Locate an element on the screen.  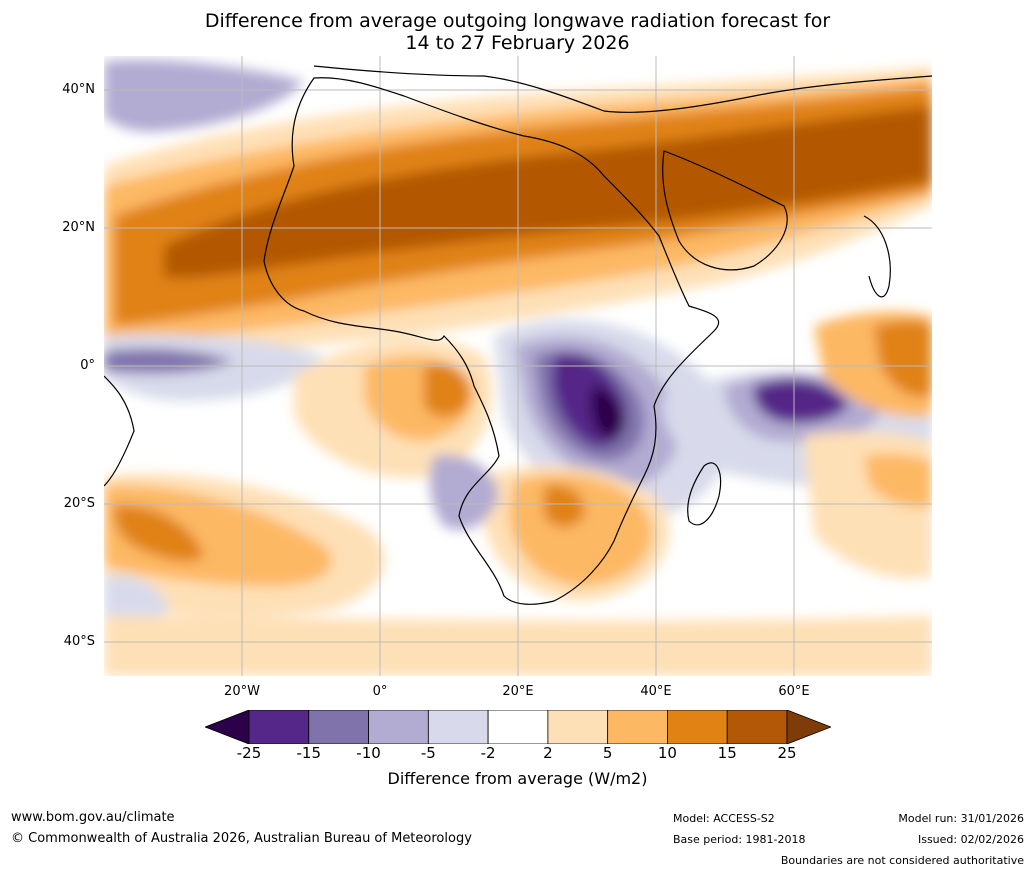
lon-label-0: 0° is located at coordinates (380, 691).